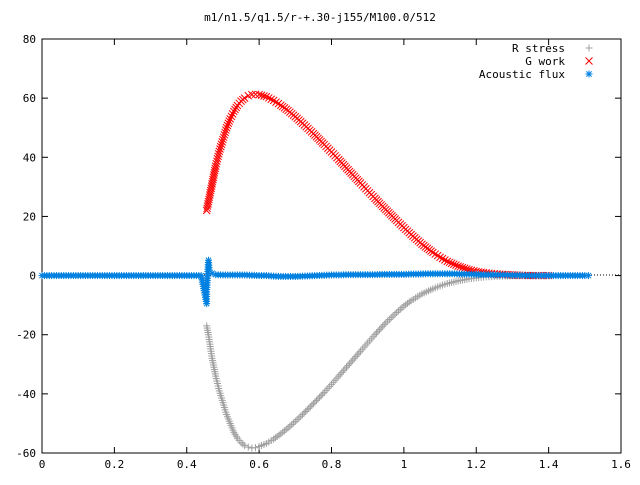 The width and height of the screenshot is (640, 485). Describe the element at coordinates (404, 464) in the screenshot. I see `x-tick-label: 1` at that location.